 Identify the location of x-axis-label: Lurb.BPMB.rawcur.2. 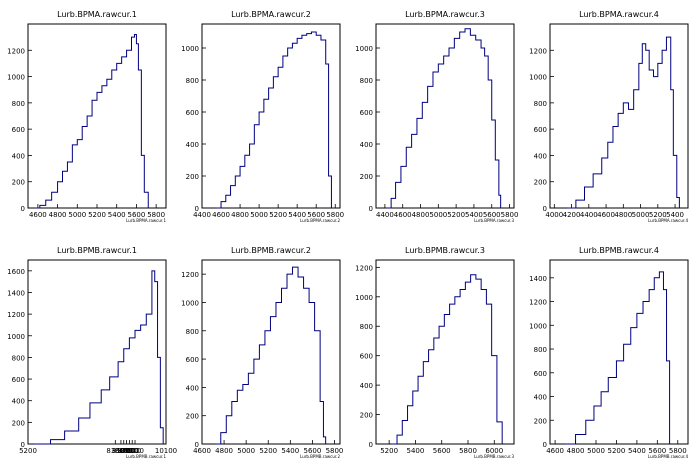
(320, 456).